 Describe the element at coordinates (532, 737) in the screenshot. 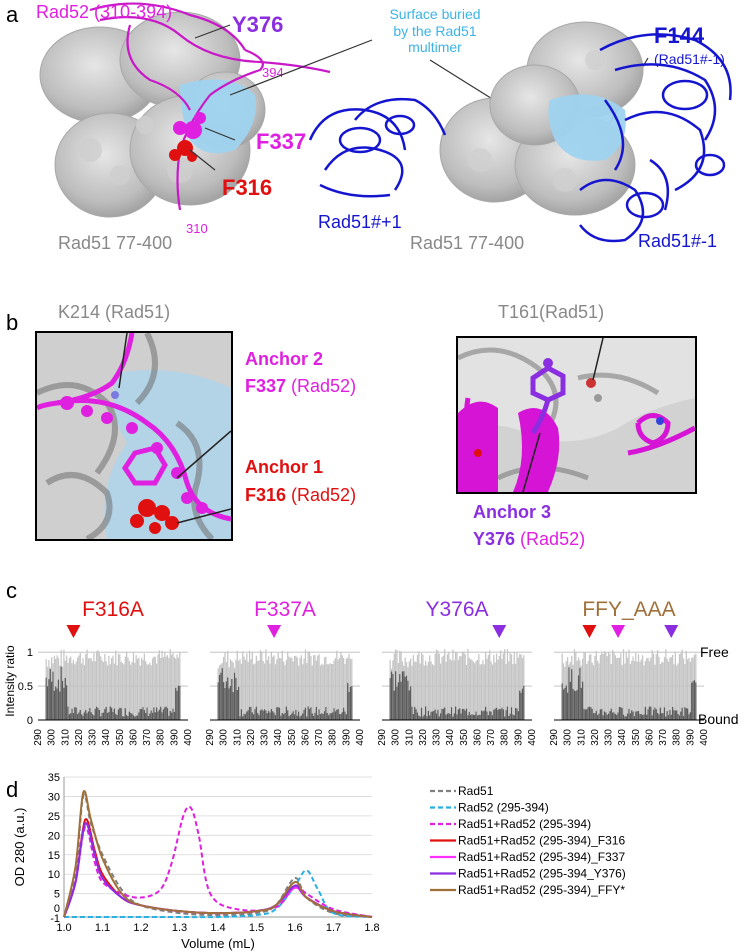

I see `c-xtick-label: 400` at that location.